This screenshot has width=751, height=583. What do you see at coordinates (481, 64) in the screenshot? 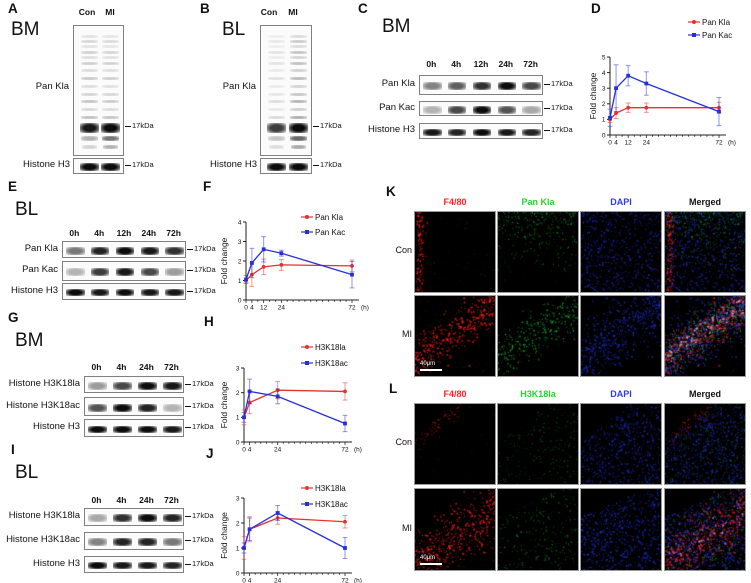
I see `lane-label: 12h` at bounding box center [481, 64].